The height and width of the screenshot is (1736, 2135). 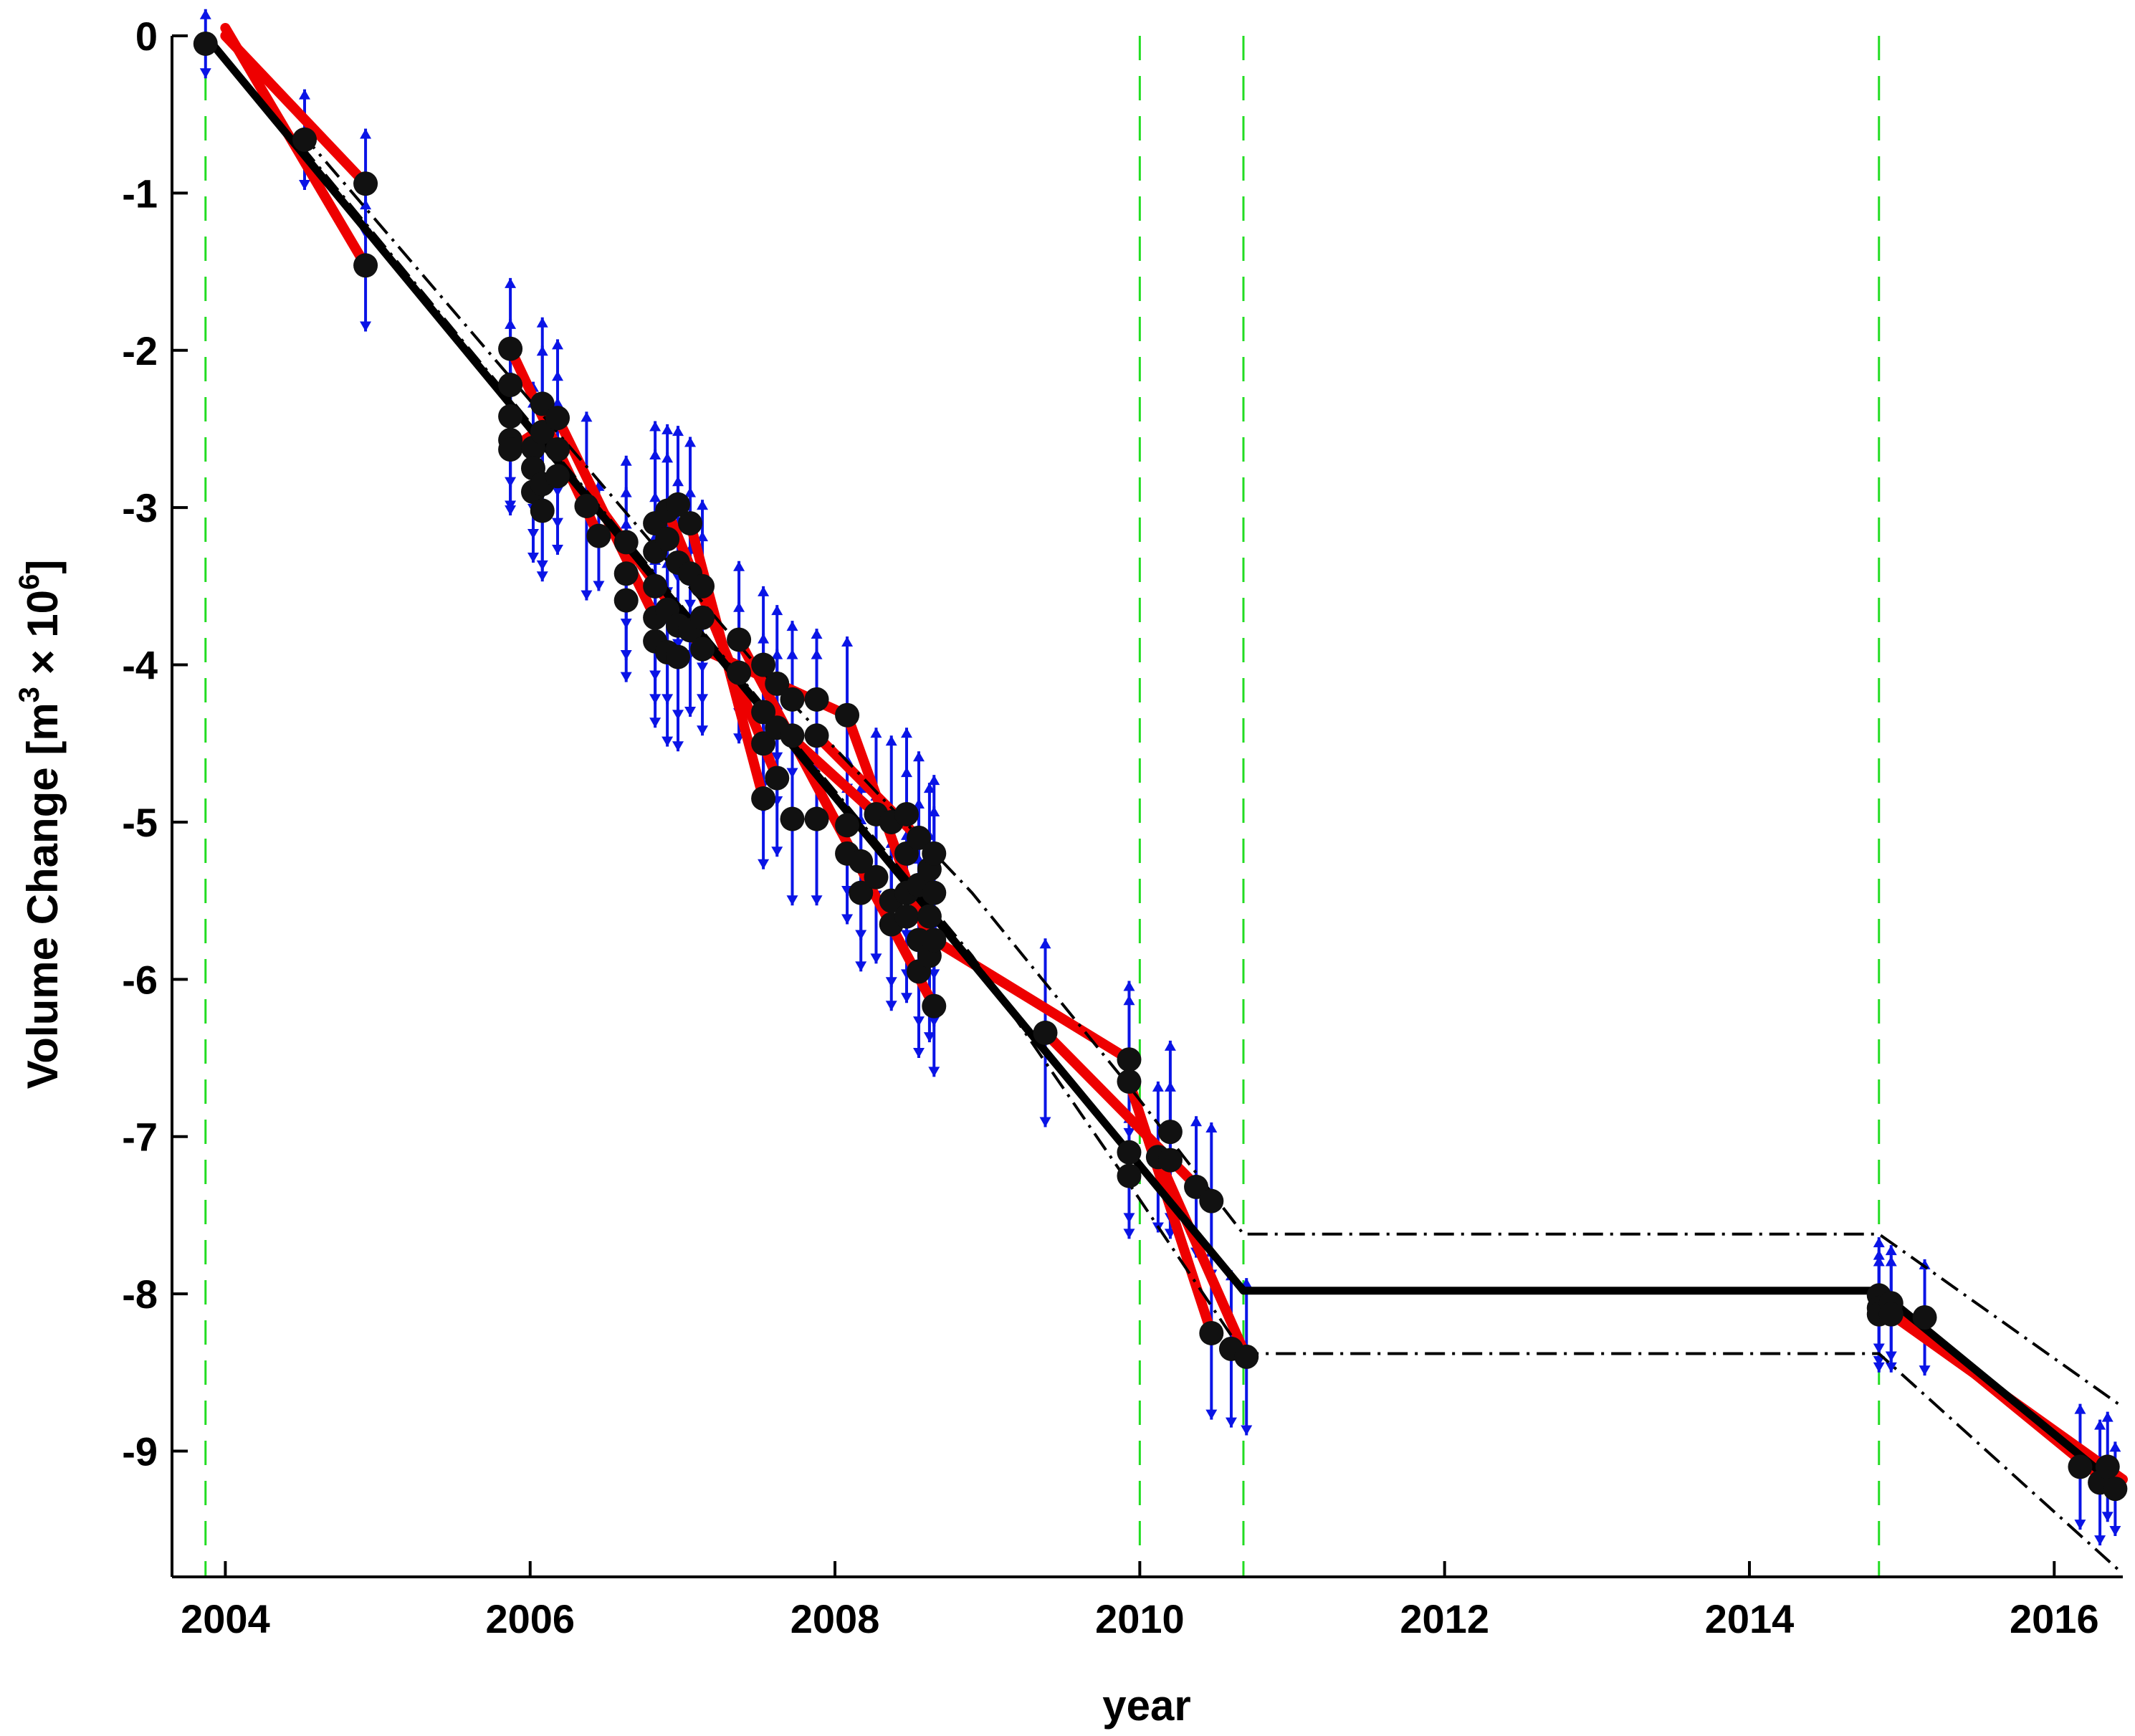 What do you see at coordinates (40, 824) in the screenshot?
I see `y-axis-title: Volume Change [m3 × 106]` at bounding box center [40, 824].